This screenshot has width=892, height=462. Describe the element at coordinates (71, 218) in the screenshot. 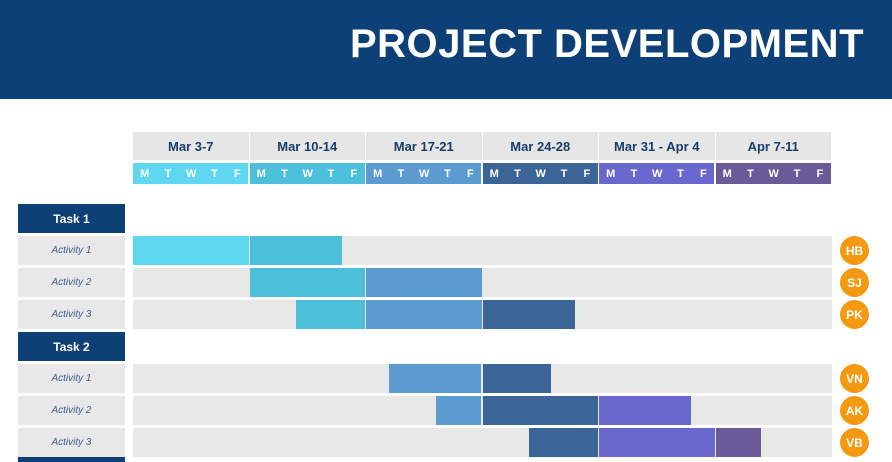

I see `task-header: Task 1` at that location.